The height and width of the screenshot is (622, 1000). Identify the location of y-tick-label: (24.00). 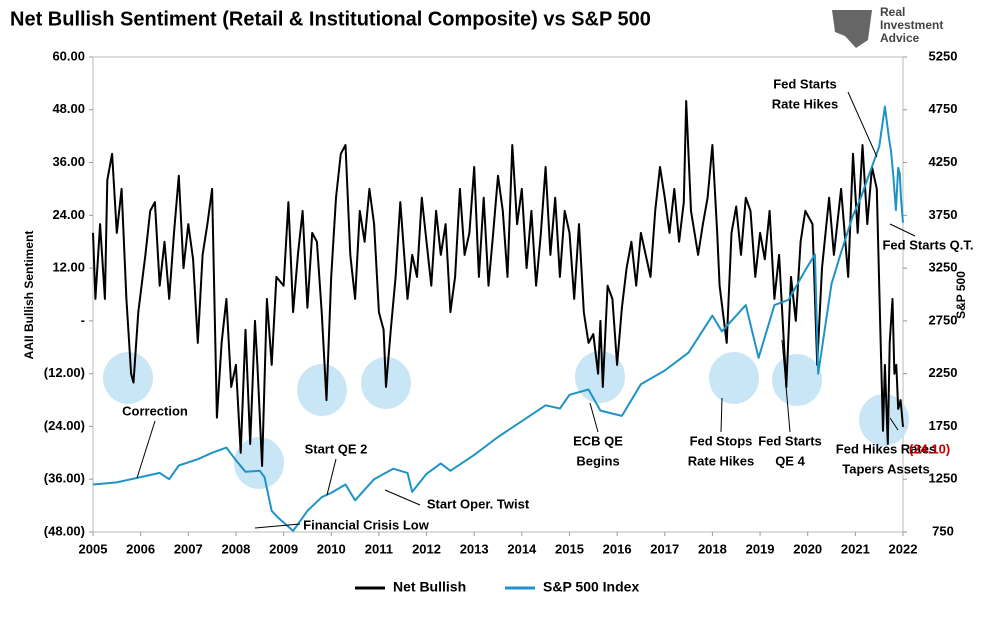
(64, 425).